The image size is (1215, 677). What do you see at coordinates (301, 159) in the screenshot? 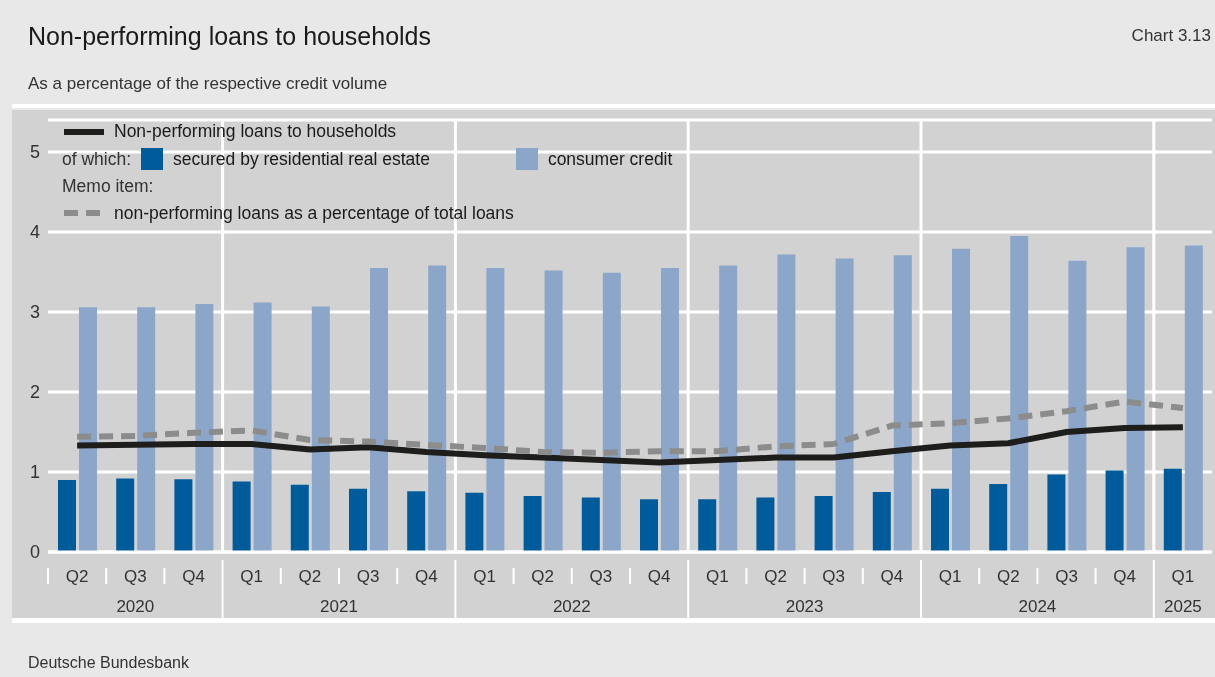
I see `legend-label: secured by residential real estate` at bounding box center [301, 159].